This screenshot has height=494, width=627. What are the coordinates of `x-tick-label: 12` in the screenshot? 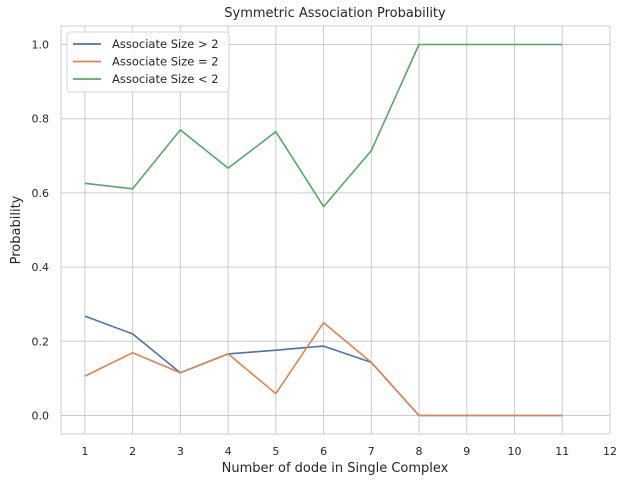 It's located at (610, 451).